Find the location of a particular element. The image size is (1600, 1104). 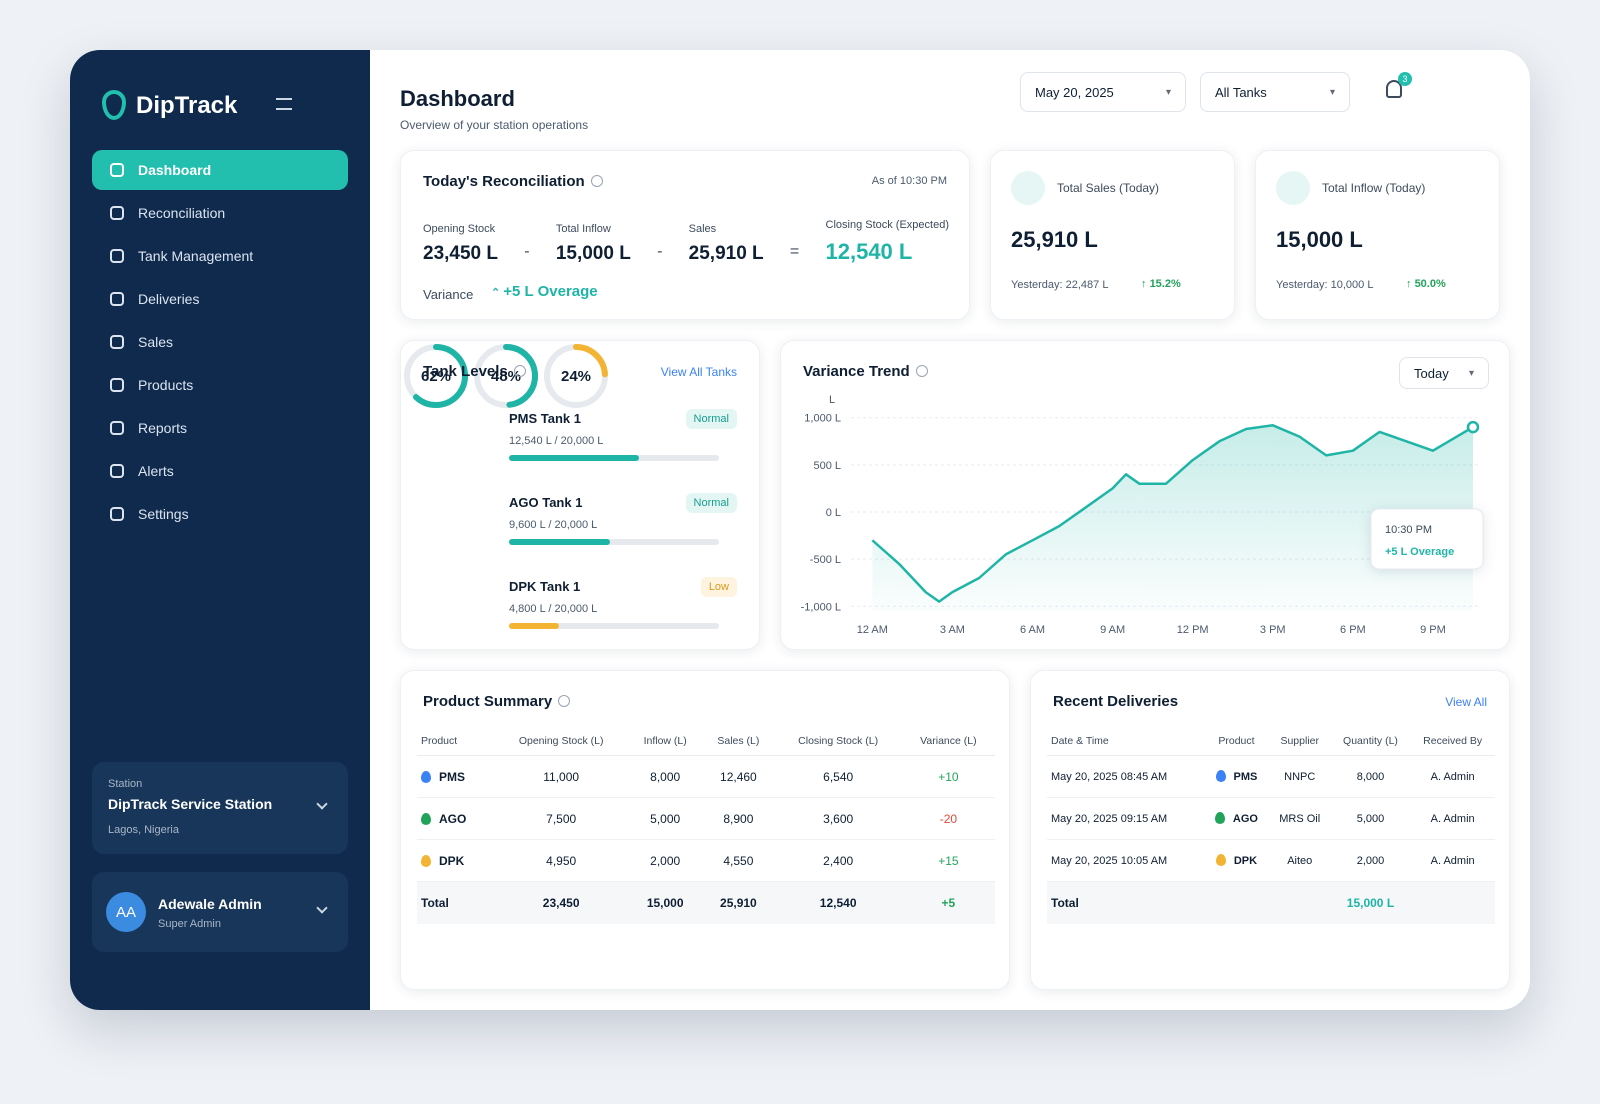

cell: NNPC is located at coordinates (1299, 776).